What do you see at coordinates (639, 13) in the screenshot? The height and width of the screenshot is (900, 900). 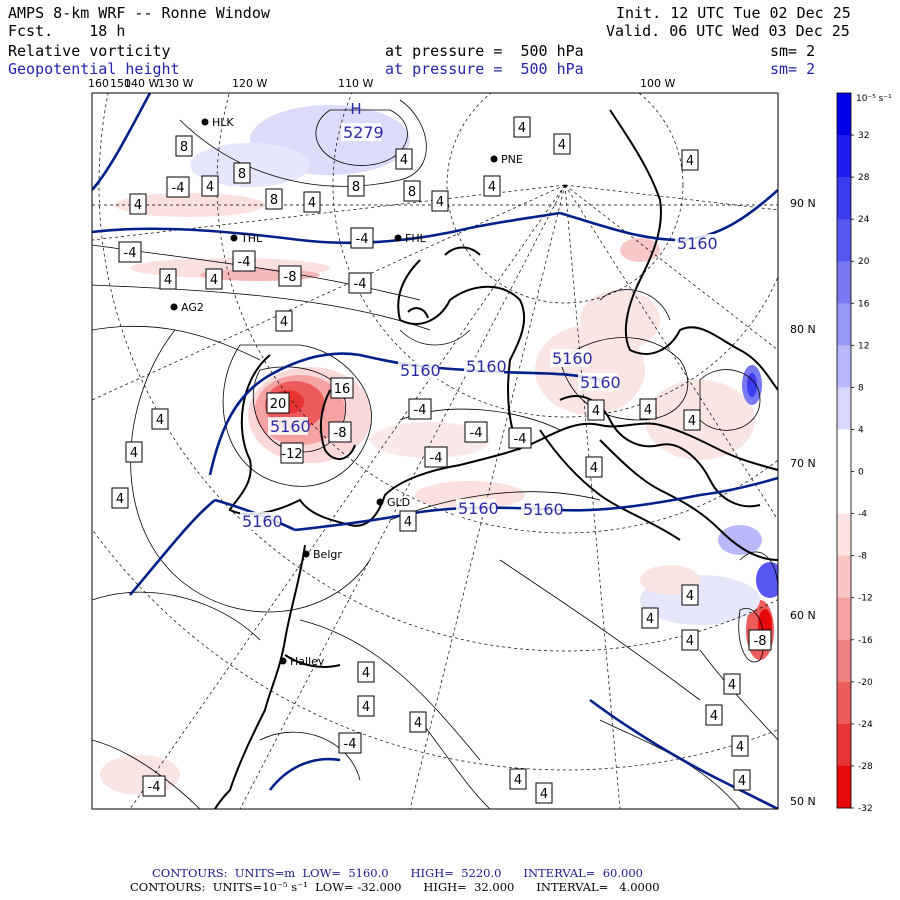 I see `init-label: Init.` at bounding box center [639, 13].